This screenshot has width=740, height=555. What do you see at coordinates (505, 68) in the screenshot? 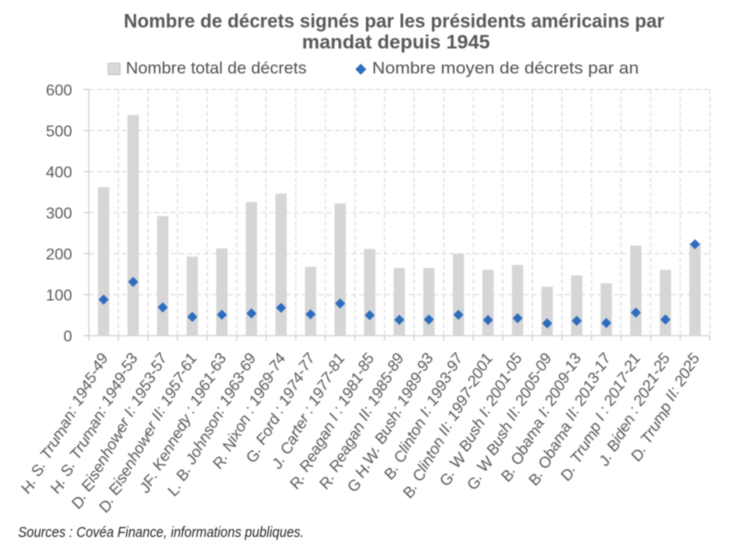
I see `svg-text: Nombre moyen de décrets par an` at bounding box center [505, 68].